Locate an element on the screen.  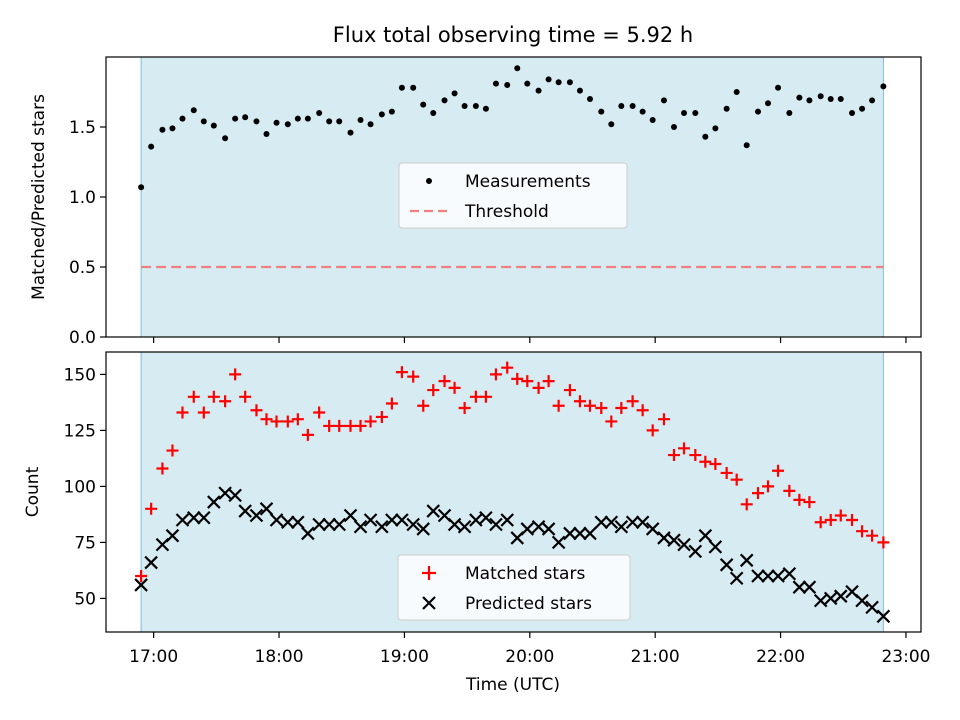
legend-predicted-label: Predicted stars is located at coordinates (528, 604).